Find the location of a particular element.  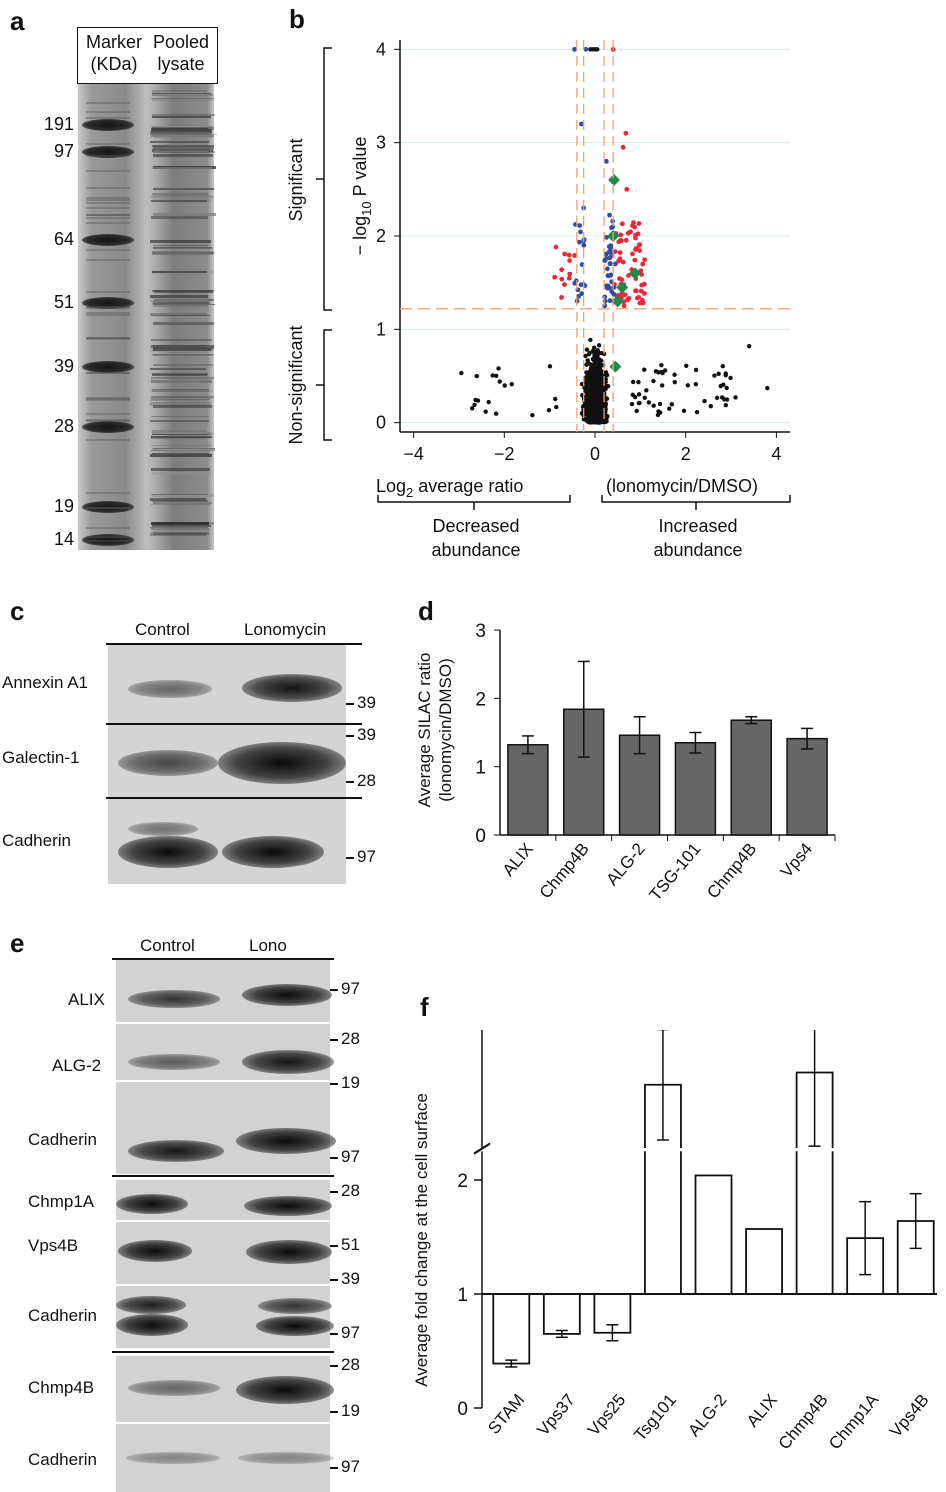

volcano-x-label-left-prefix: Log is located at coordinates (391, 486).